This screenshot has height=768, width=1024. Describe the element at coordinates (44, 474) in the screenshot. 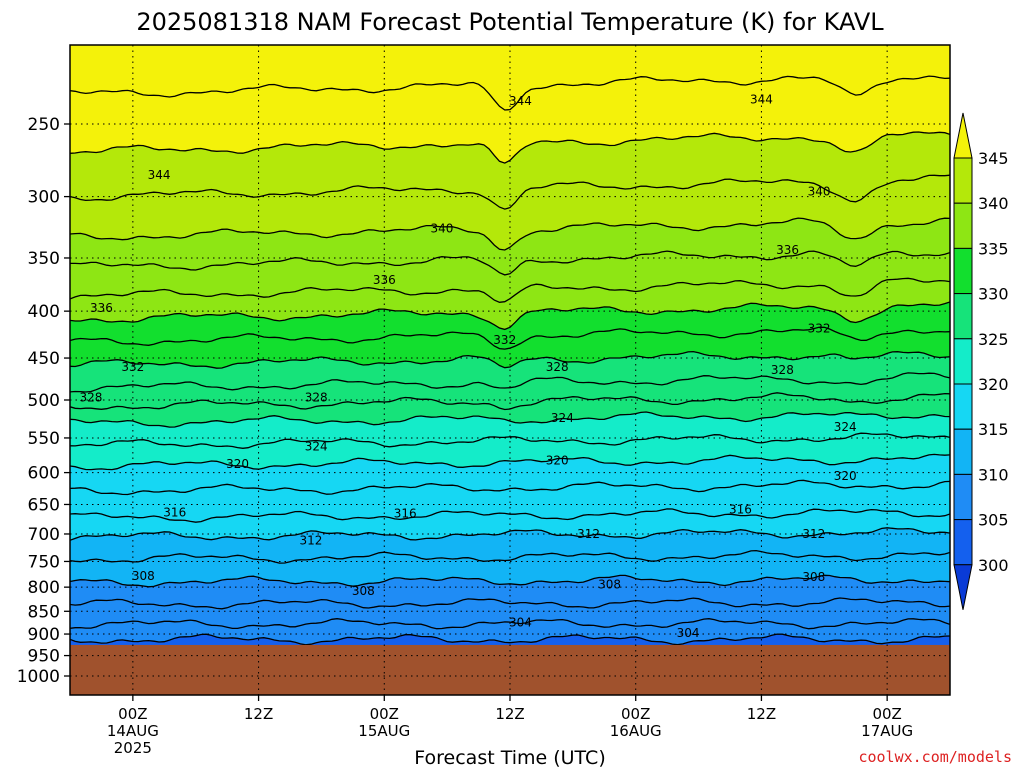

I see `y-tick-label: 600` at that location.